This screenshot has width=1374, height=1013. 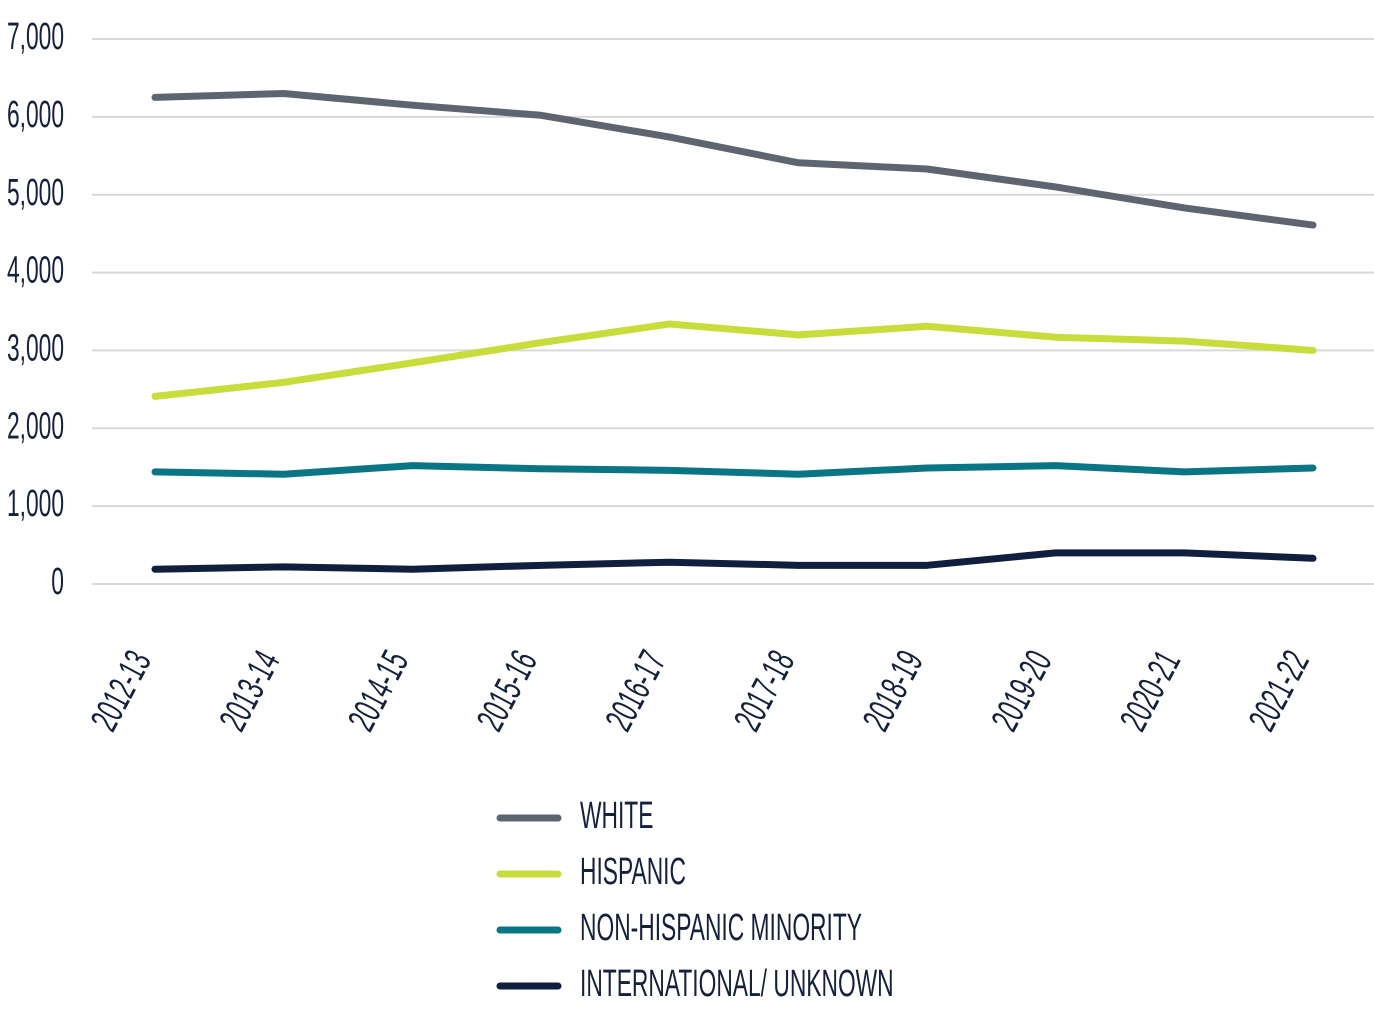 I want to click on legend-label: WHITE, so click(x=616, y=815).